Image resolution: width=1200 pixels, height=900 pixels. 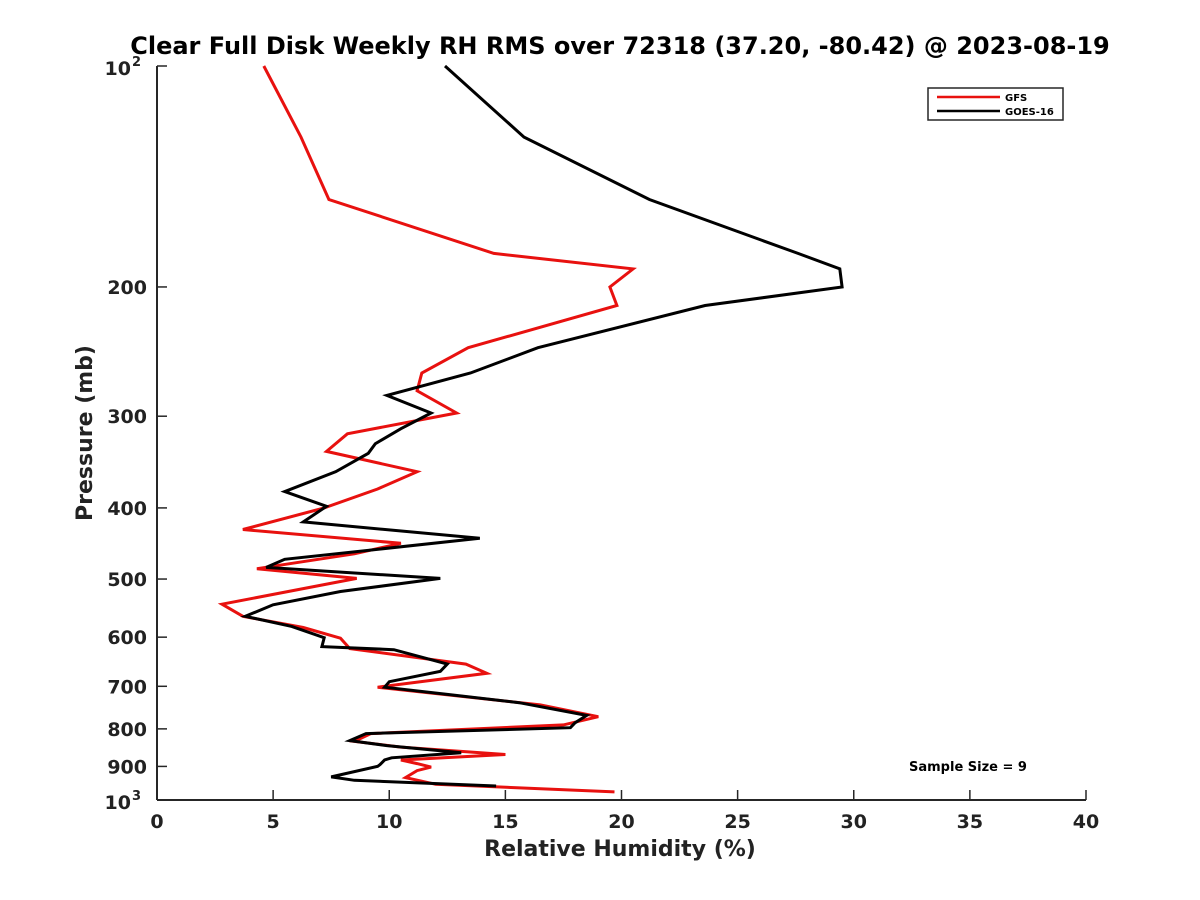 I want to click on legend-label-goes-16: GOES-16, so click(x=1029, y=112).